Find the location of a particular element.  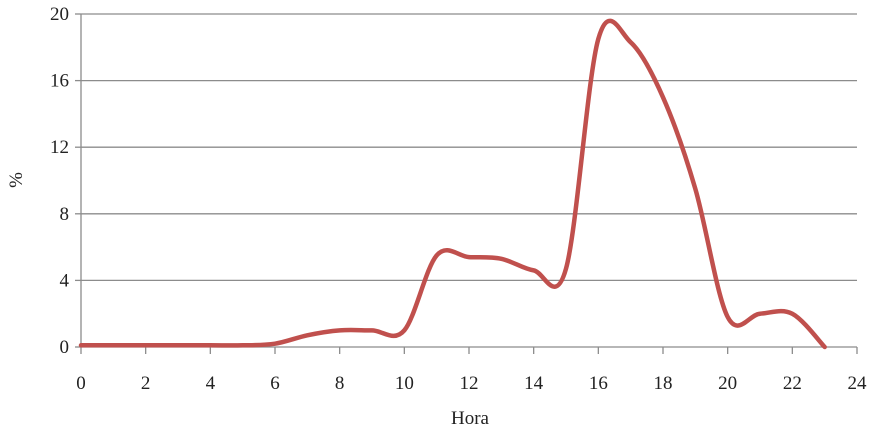

x-tick-label-2: 2 is located at coordinates (146, 383).